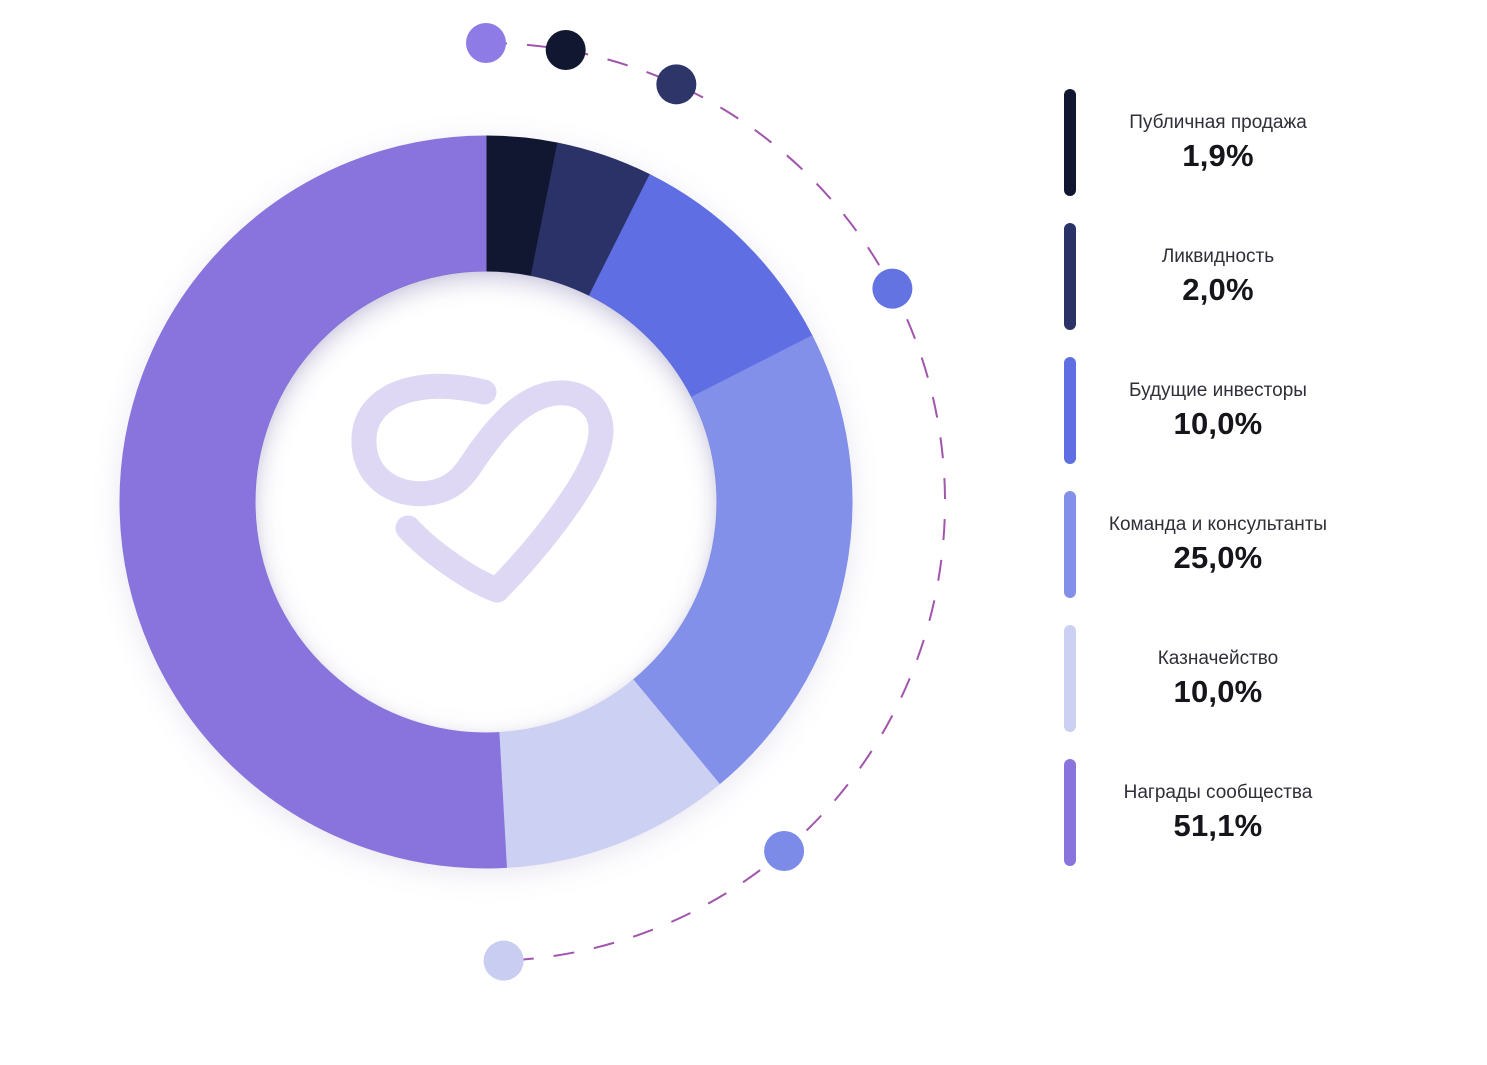 Image resolution: width=1487 pixels, height=1065 pixels. I want to click on legend-item-treasury: Казначейство 10,0%, so click(1204, 678).